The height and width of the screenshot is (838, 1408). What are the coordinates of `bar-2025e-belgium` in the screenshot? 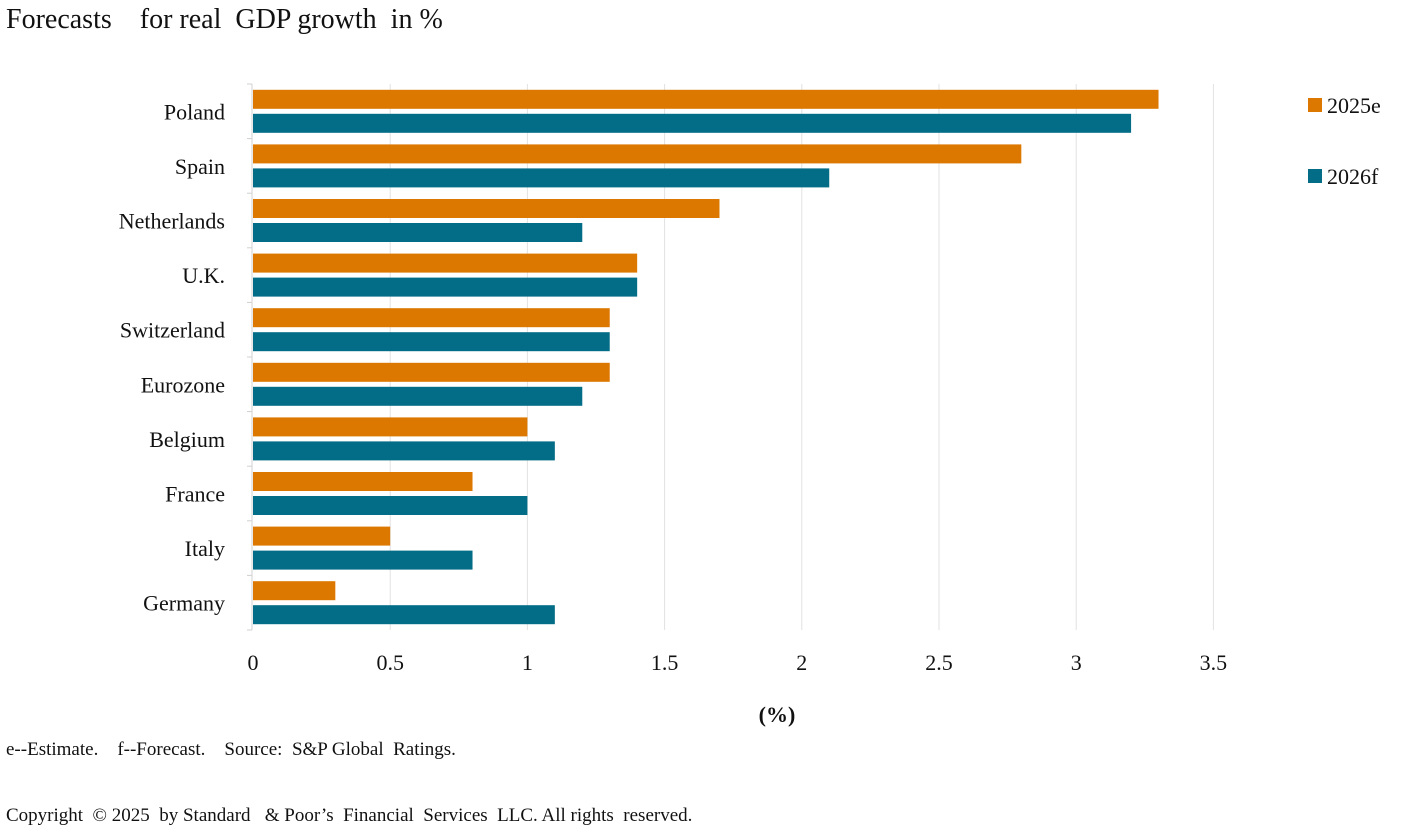 It's located at (390, 427).